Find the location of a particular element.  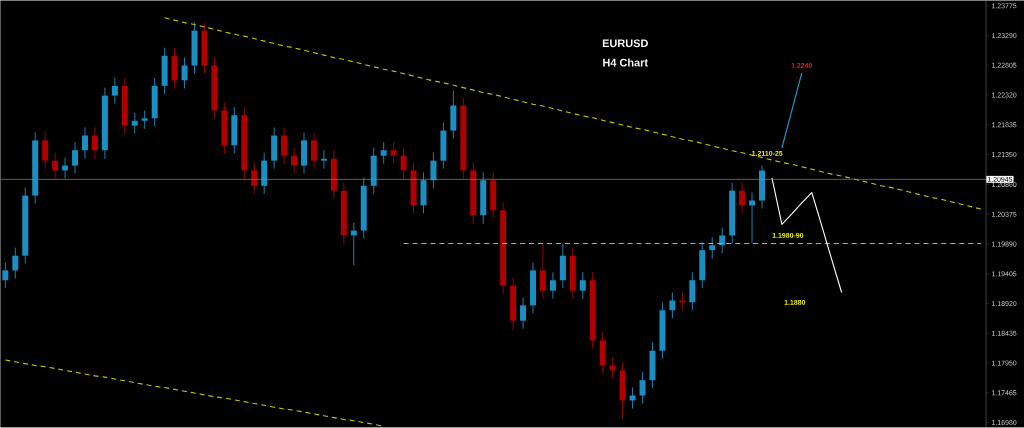

text: EURUSD is located at coordinates (625, 43).